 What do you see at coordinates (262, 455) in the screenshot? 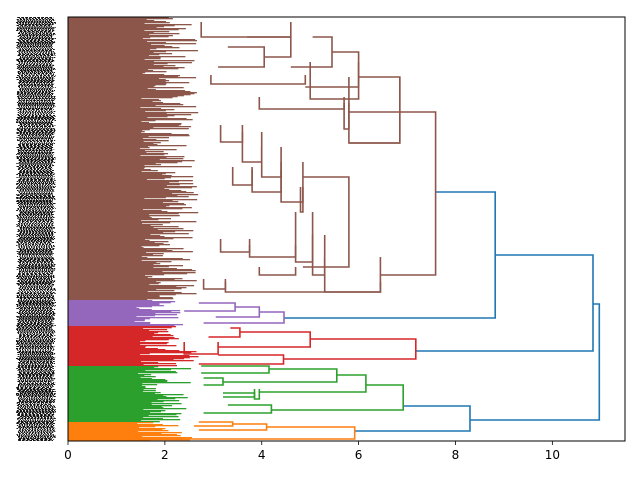
I see `x-tick-label: 4` at bounding box center [262, 455].